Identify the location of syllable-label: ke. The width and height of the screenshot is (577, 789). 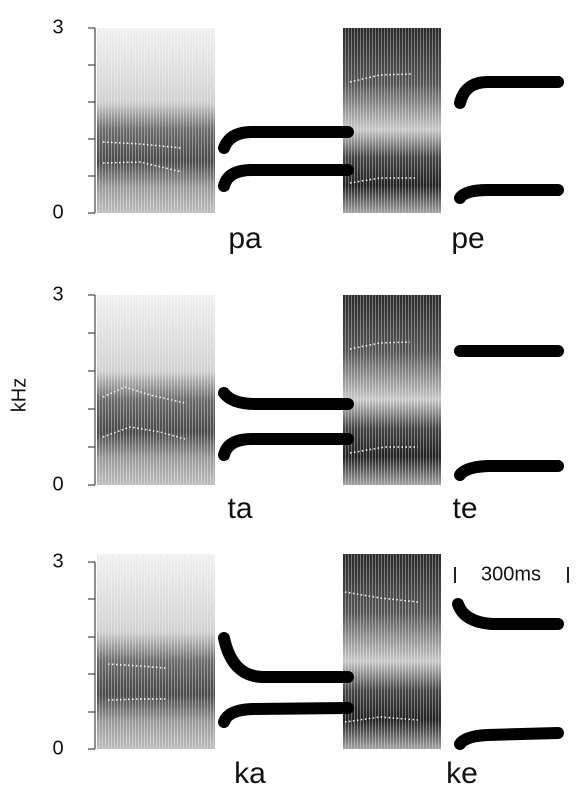
(462, 773).